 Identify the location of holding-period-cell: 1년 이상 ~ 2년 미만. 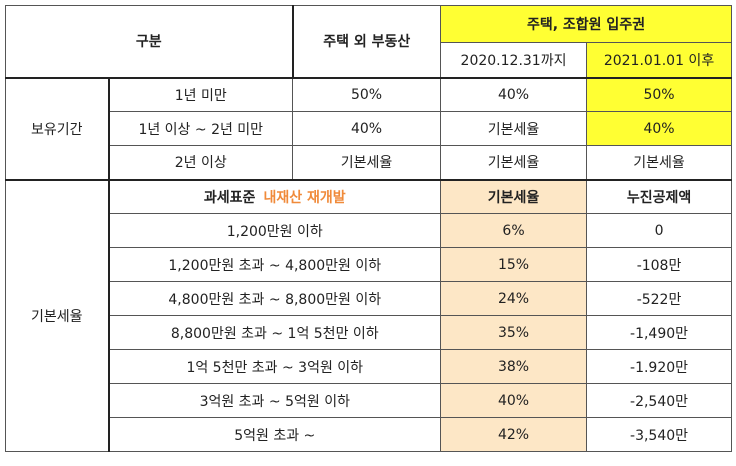
(200, 128).